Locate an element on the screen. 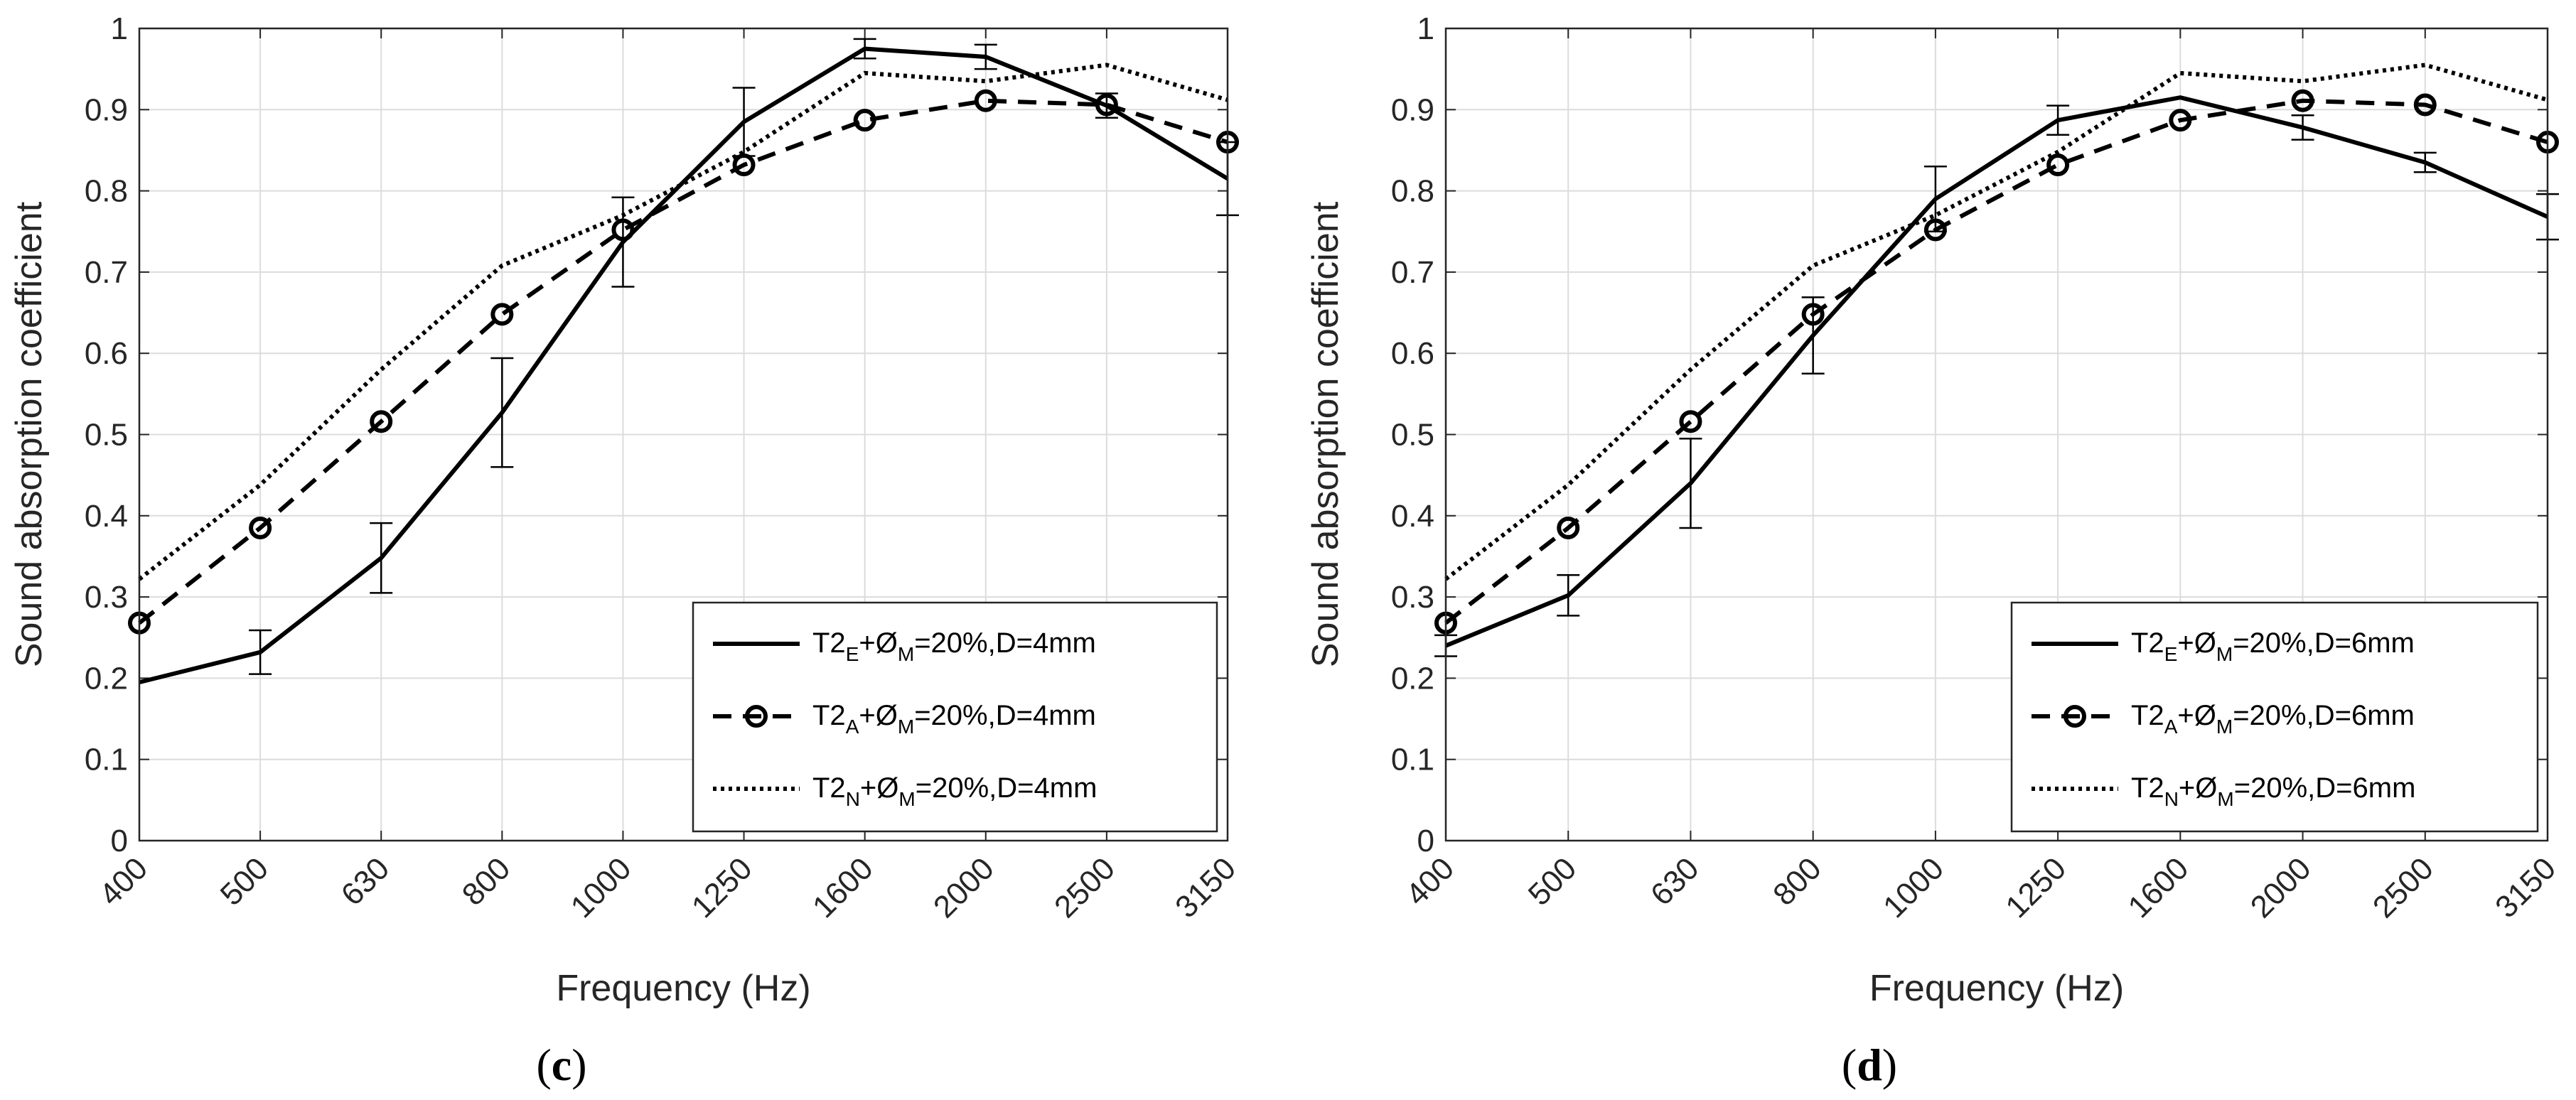 The width and height of the screenshot is (2576, 1100). legend-entry-label: T2A+ØM=20%,D=6mm is located at coordinates (2273, 719).